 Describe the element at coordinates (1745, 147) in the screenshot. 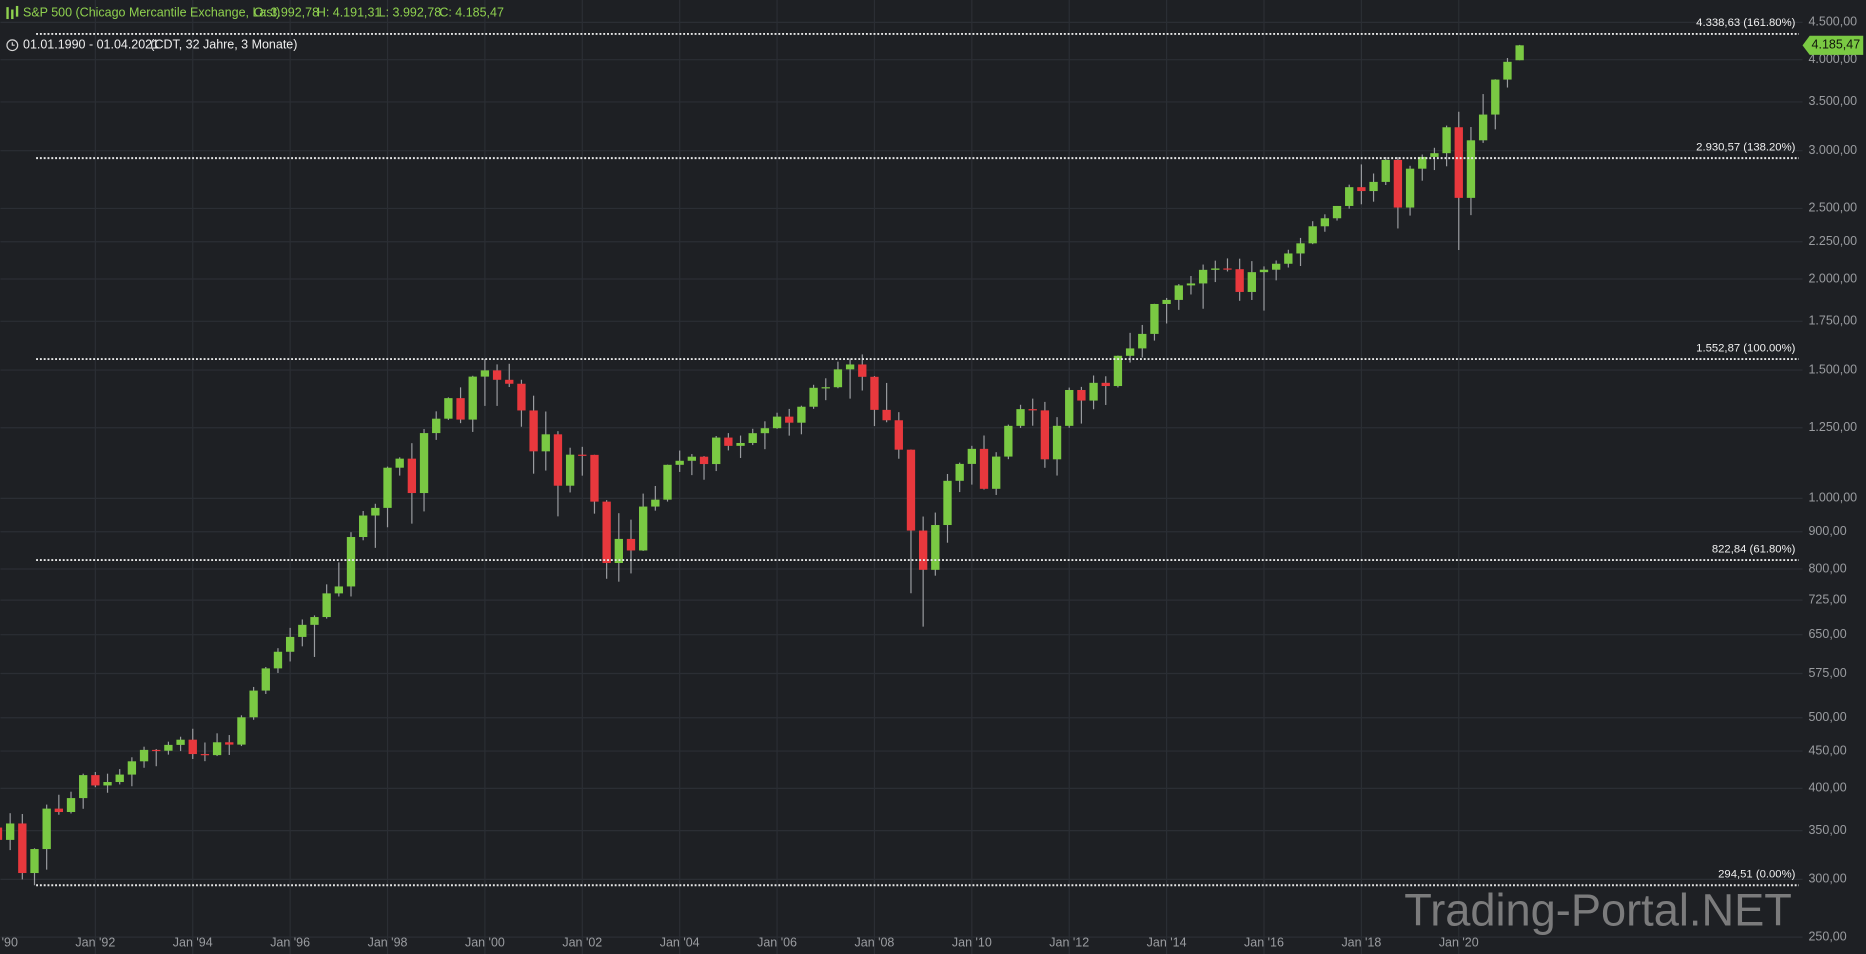

I see `fib-label: 2.930,57 (138.20%)` at that location.